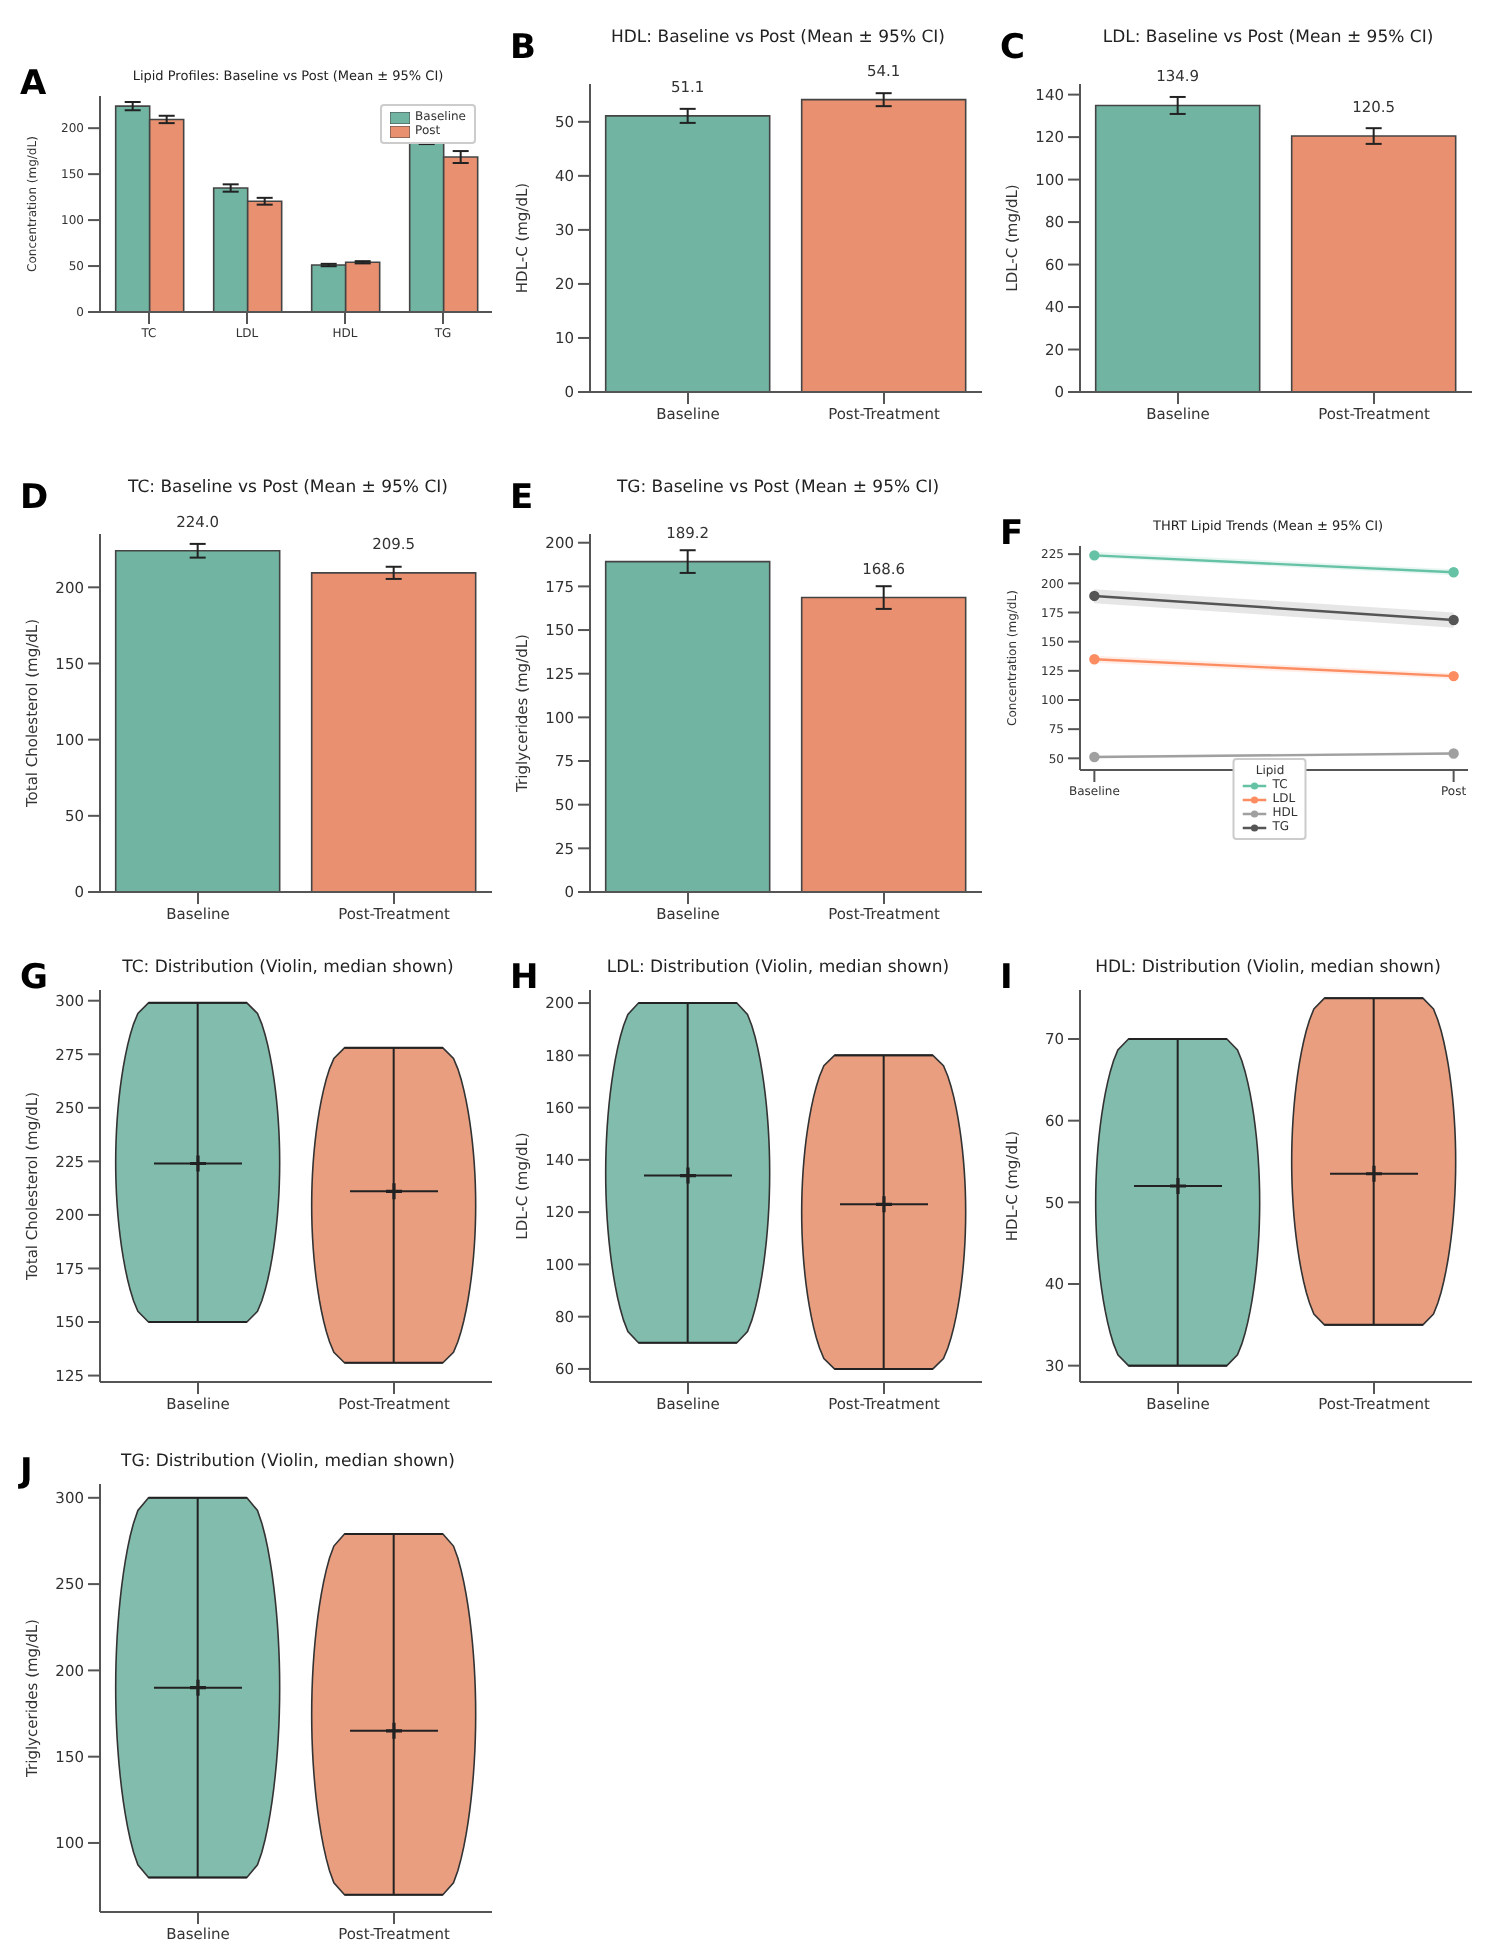  What do you see at coordinates (778, 968) in the screenshot?
I see `chart-title: LDL: Distribution (Violin, median shown)` at bounding box center [778, 968].